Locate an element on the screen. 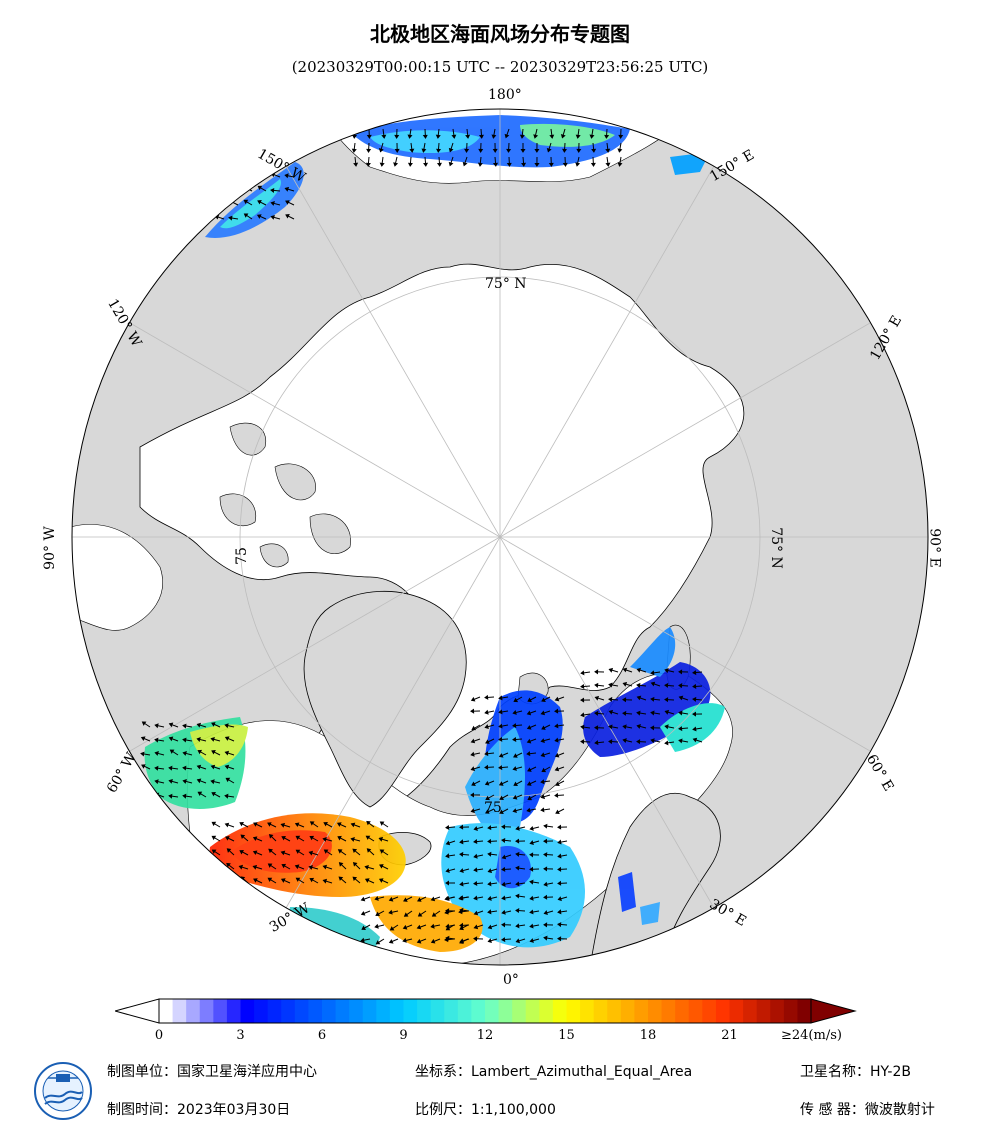 This screenshot has width=1000, height=1133. colorbar-tick-label: 21 is located at coordinates (729, 1035).